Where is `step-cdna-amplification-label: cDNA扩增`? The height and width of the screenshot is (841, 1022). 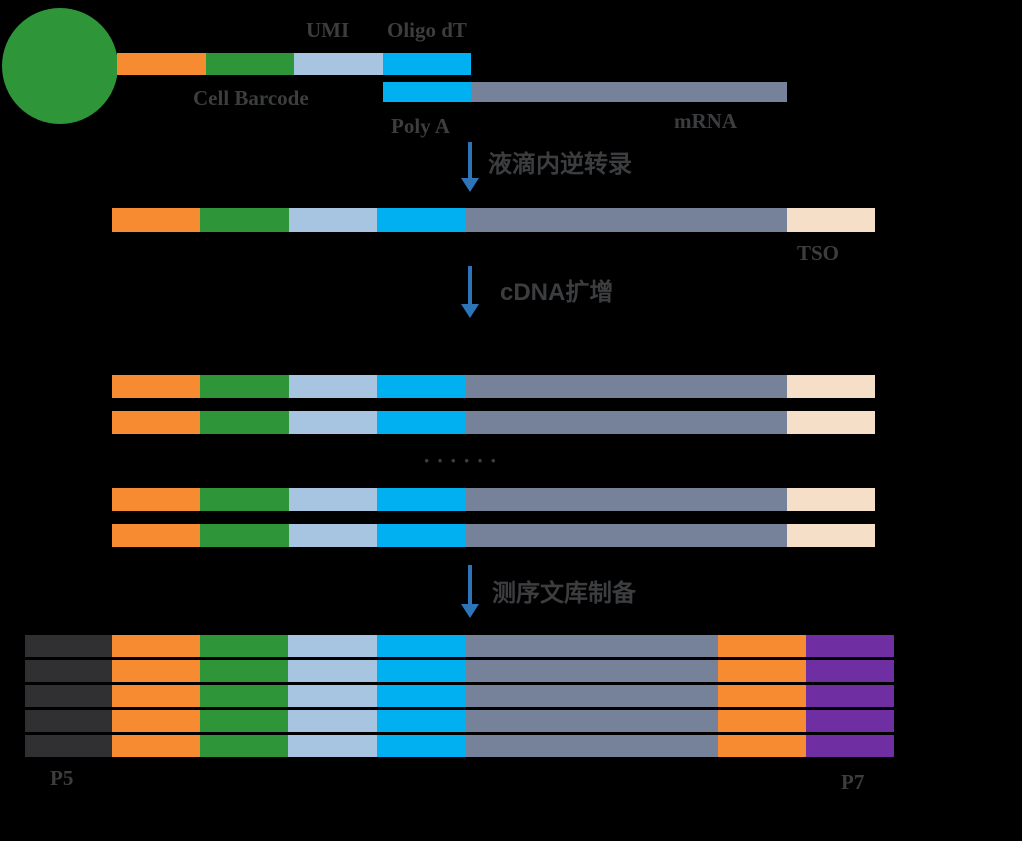 step-cdna-amplification-label: cDNA扩增 is located at coordinates (557, 292).